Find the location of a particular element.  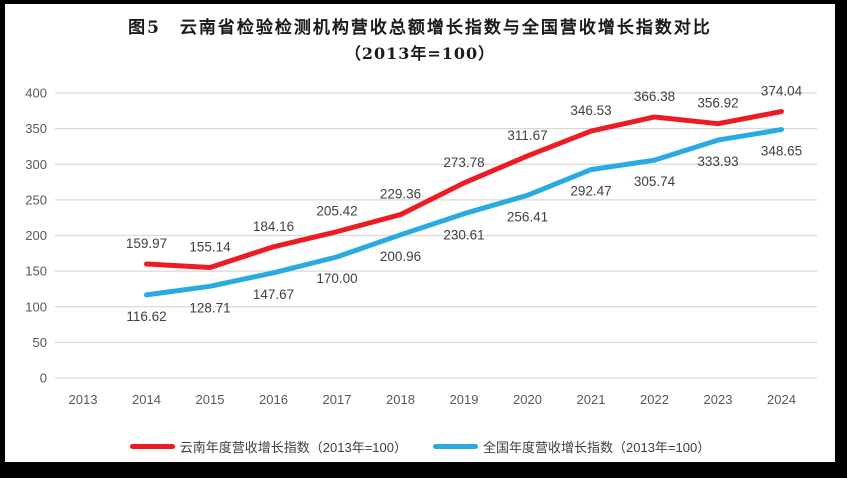

data-label: 230.61 is located at coordinates (463, 235).